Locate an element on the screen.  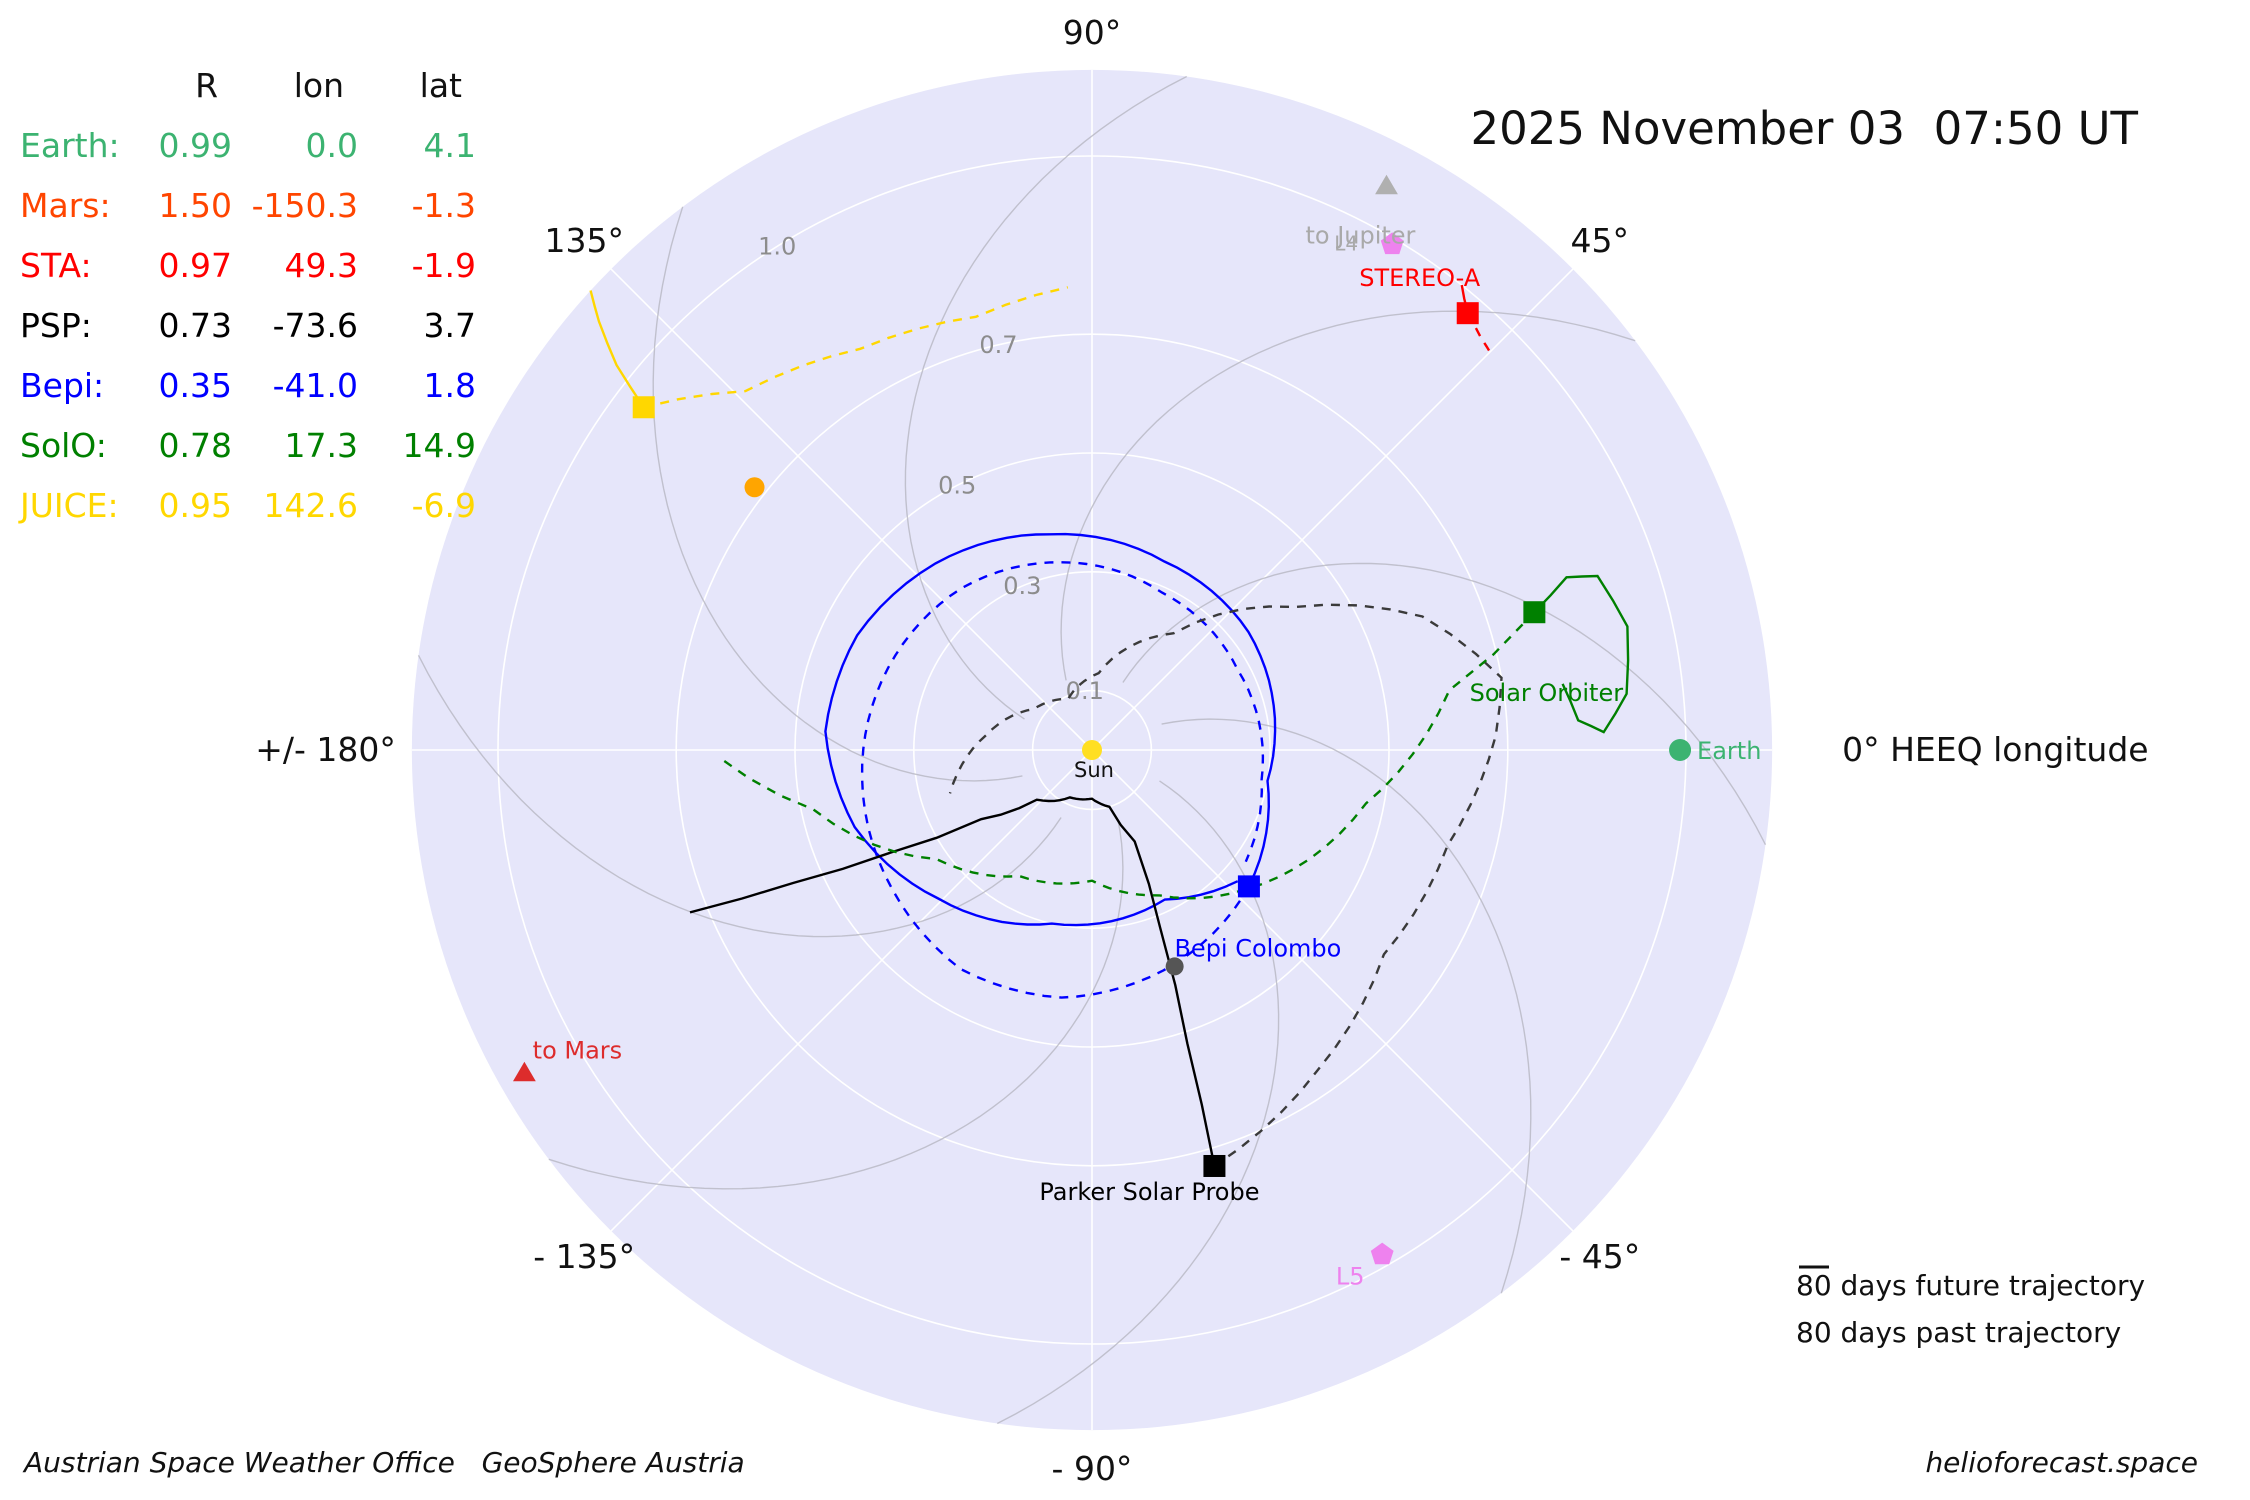
past-trajectory-dash-icon is located at coordinates (1813, 1267).